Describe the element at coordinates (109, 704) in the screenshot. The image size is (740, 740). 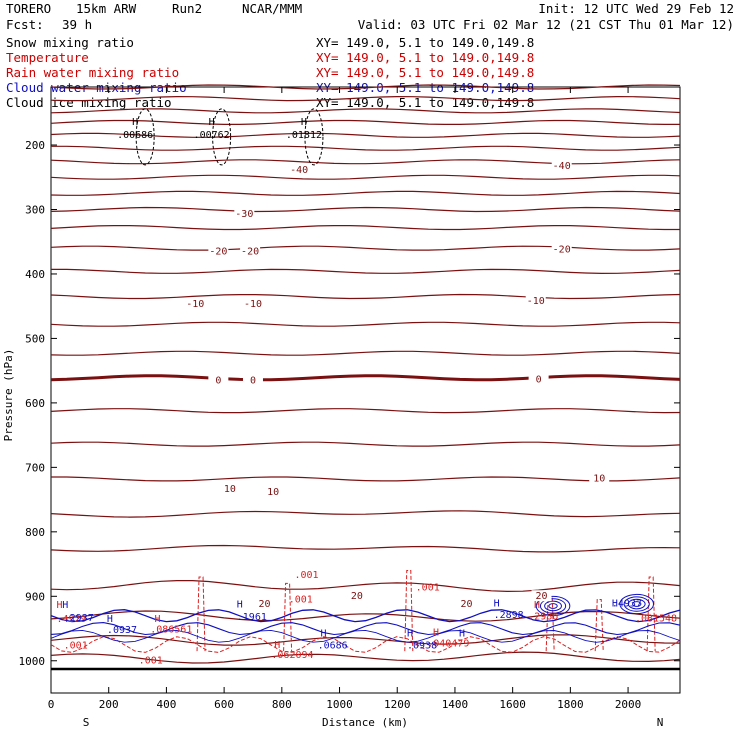
I see `x-tick-label: 200` at that location.